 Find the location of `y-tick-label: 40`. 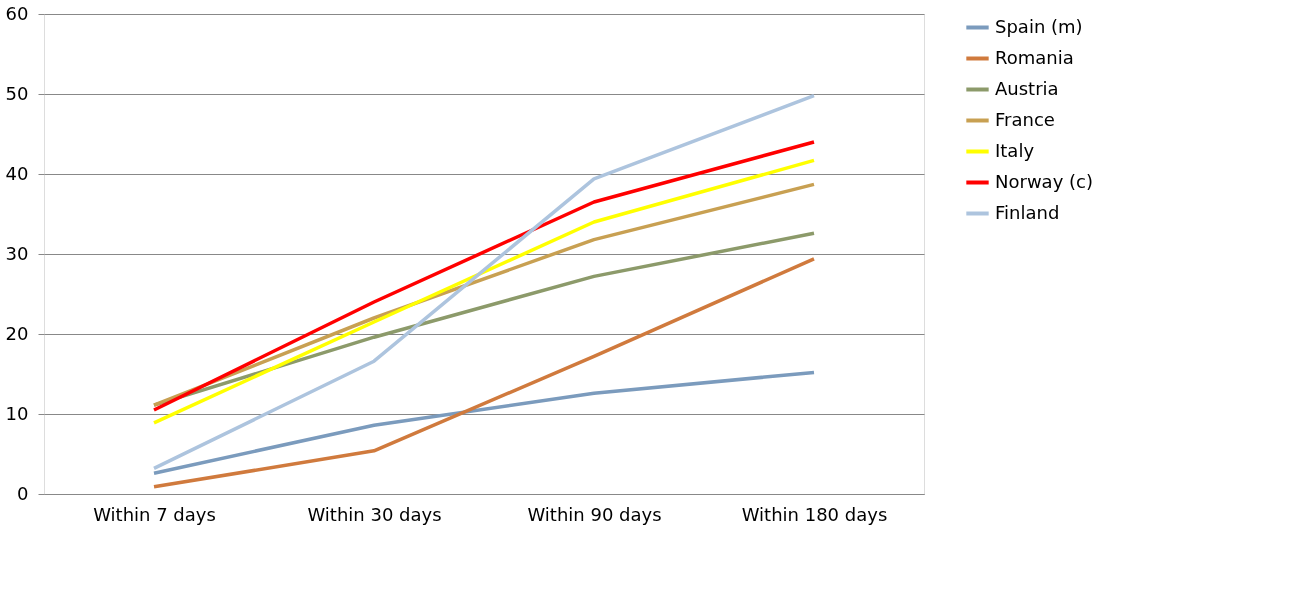

y-tick-label: 40 is located at coordinates (17, 173).